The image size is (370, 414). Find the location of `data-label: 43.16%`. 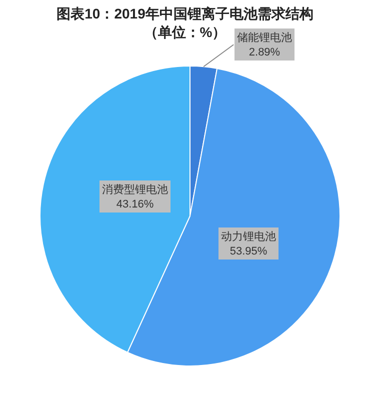

data-label: 43.16% is located at coordinates (135, 204).